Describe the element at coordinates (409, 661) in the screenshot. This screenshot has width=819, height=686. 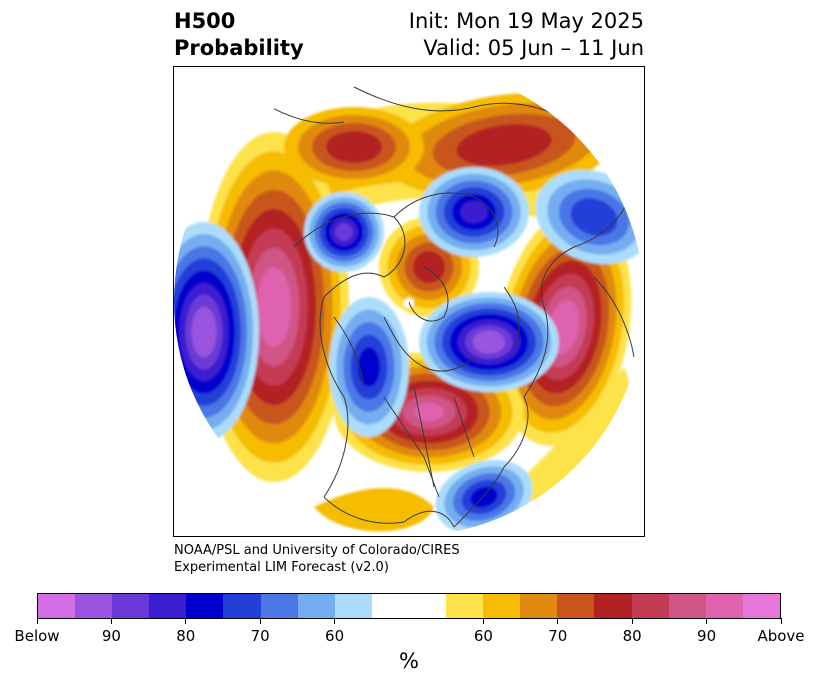
I see `colorbar-units: %` at that location.